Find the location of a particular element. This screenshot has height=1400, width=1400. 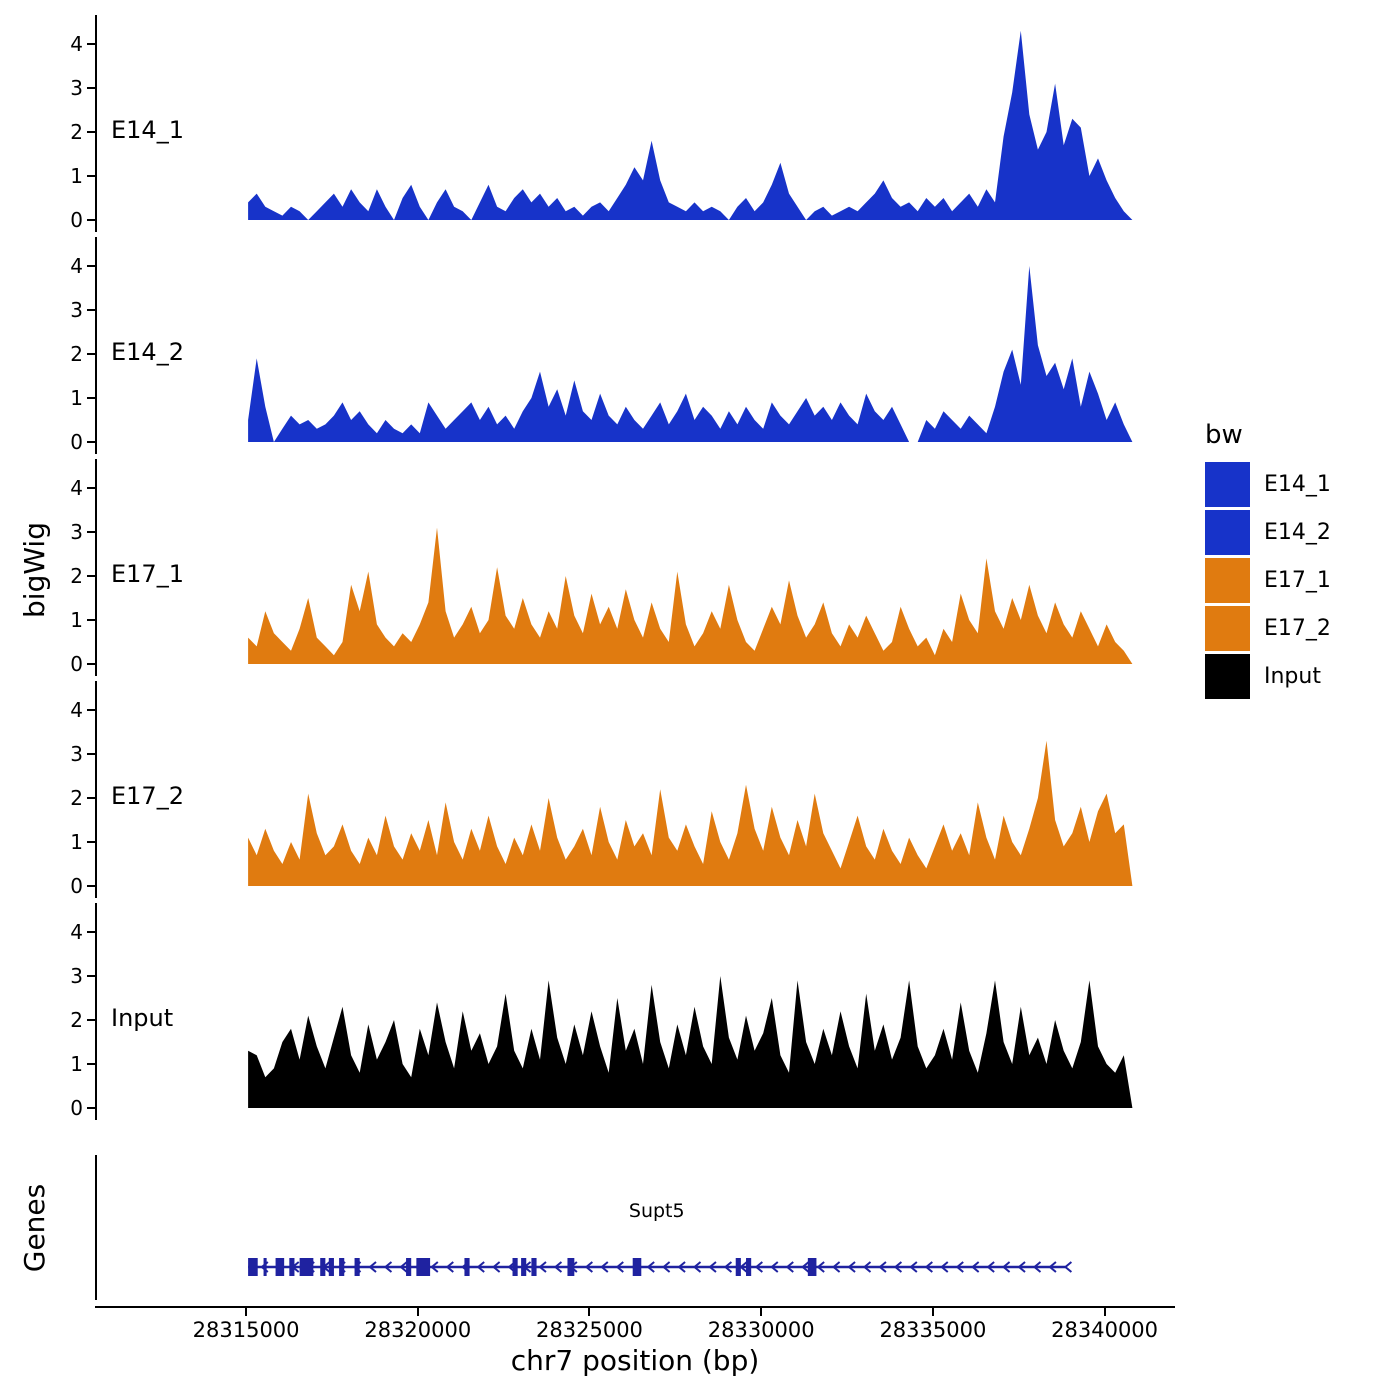

gene-name-label: Supt5 is located at coordinates (657, 1211).